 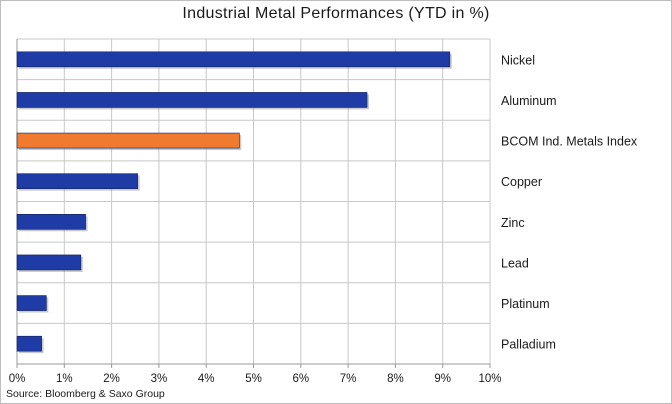 I want to click on x-tick-label: 5%, so click(x=253, y=379).